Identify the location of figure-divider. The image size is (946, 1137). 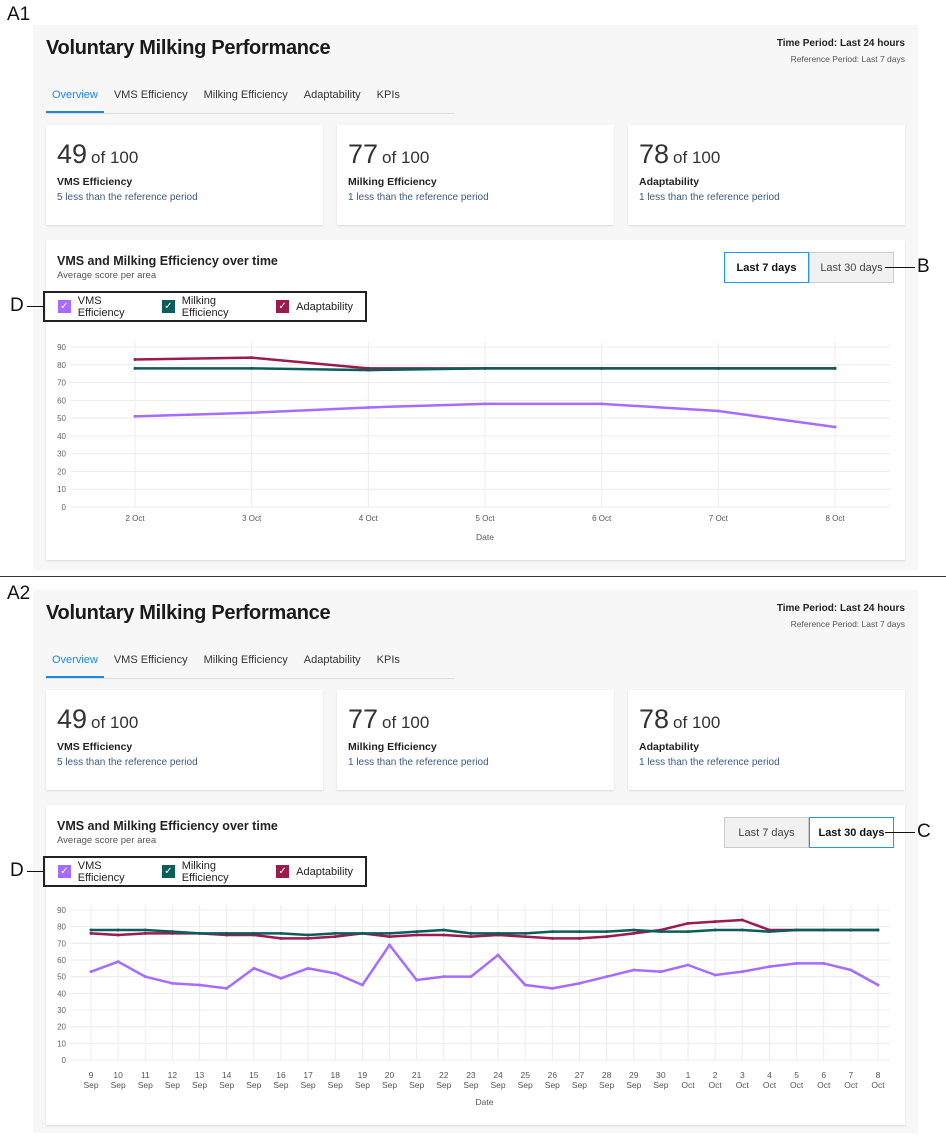
(473, 576).